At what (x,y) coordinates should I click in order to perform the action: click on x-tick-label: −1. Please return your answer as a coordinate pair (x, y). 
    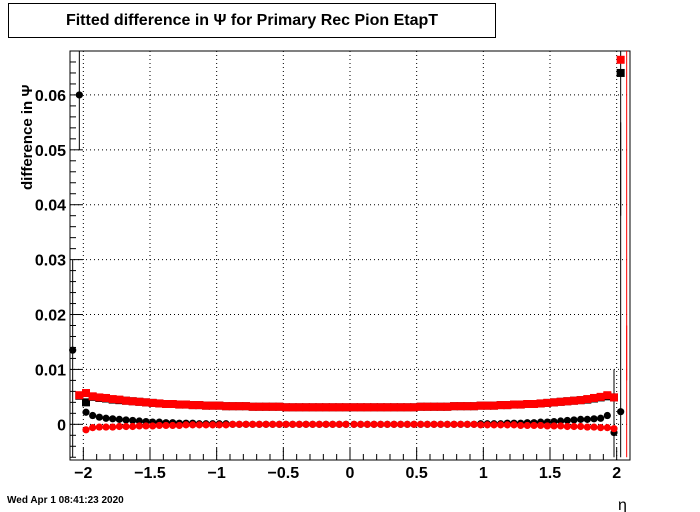
    Looking at the image, I should click on (217, 473).